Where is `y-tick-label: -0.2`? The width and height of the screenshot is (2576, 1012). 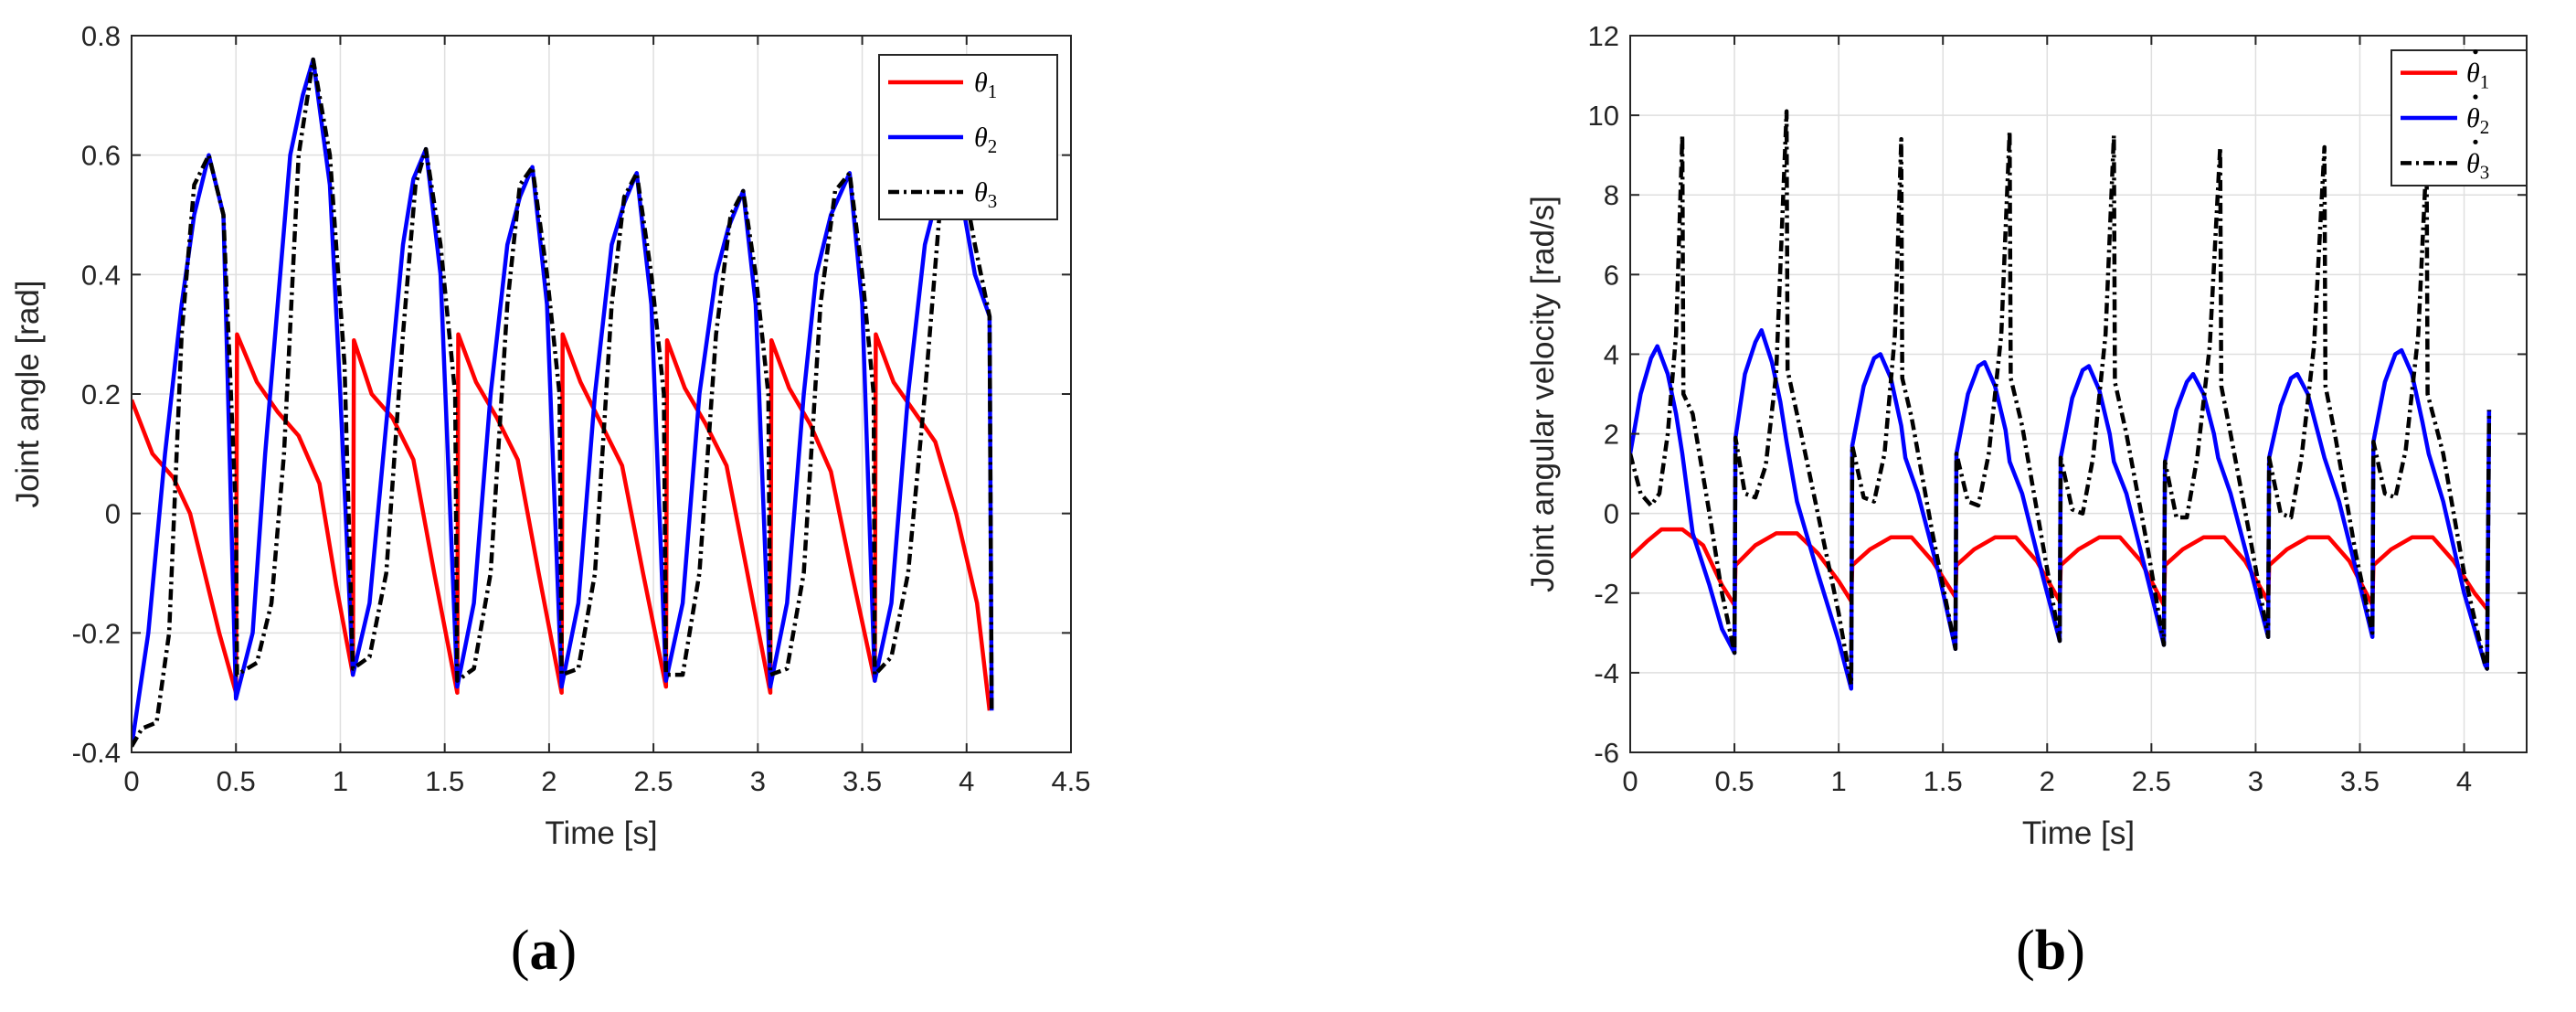
y-tick-label: -0.2 is located at coordinates (96, 633).